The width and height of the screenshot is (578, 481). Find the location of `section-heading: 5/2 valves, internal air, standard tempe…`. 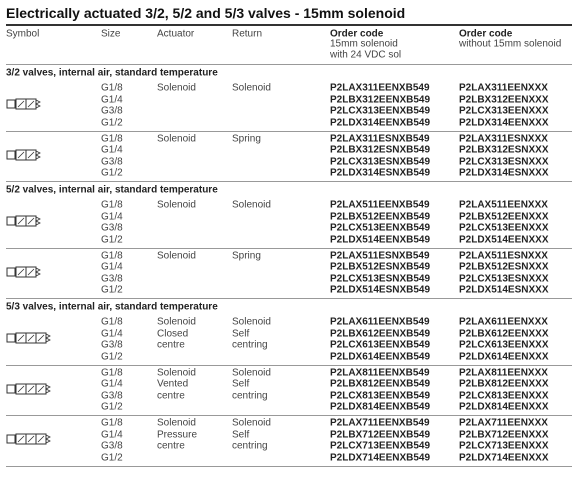

section-heading: 5/2 valves, internal air, standard tempe… is located at coordinates (112, 190).